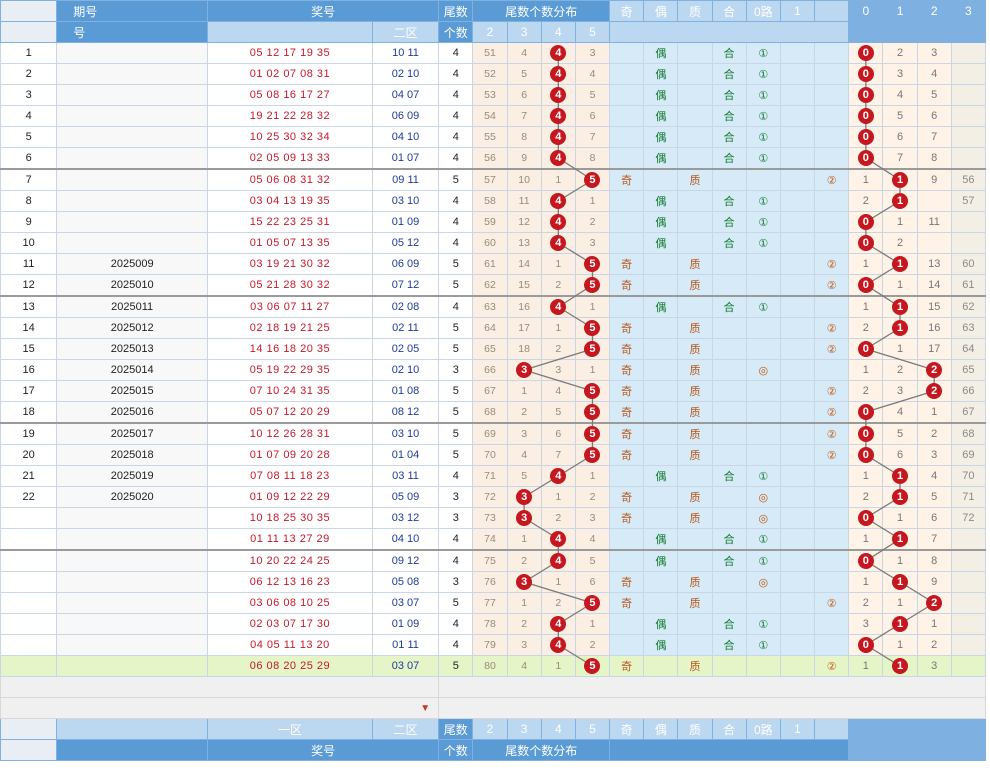 This screenshot has height=773, width=990. What do you see at coordinates (934, 264) in the screenshot?
I see `row-remainder-2: 13` at bounding box center [934, 264].